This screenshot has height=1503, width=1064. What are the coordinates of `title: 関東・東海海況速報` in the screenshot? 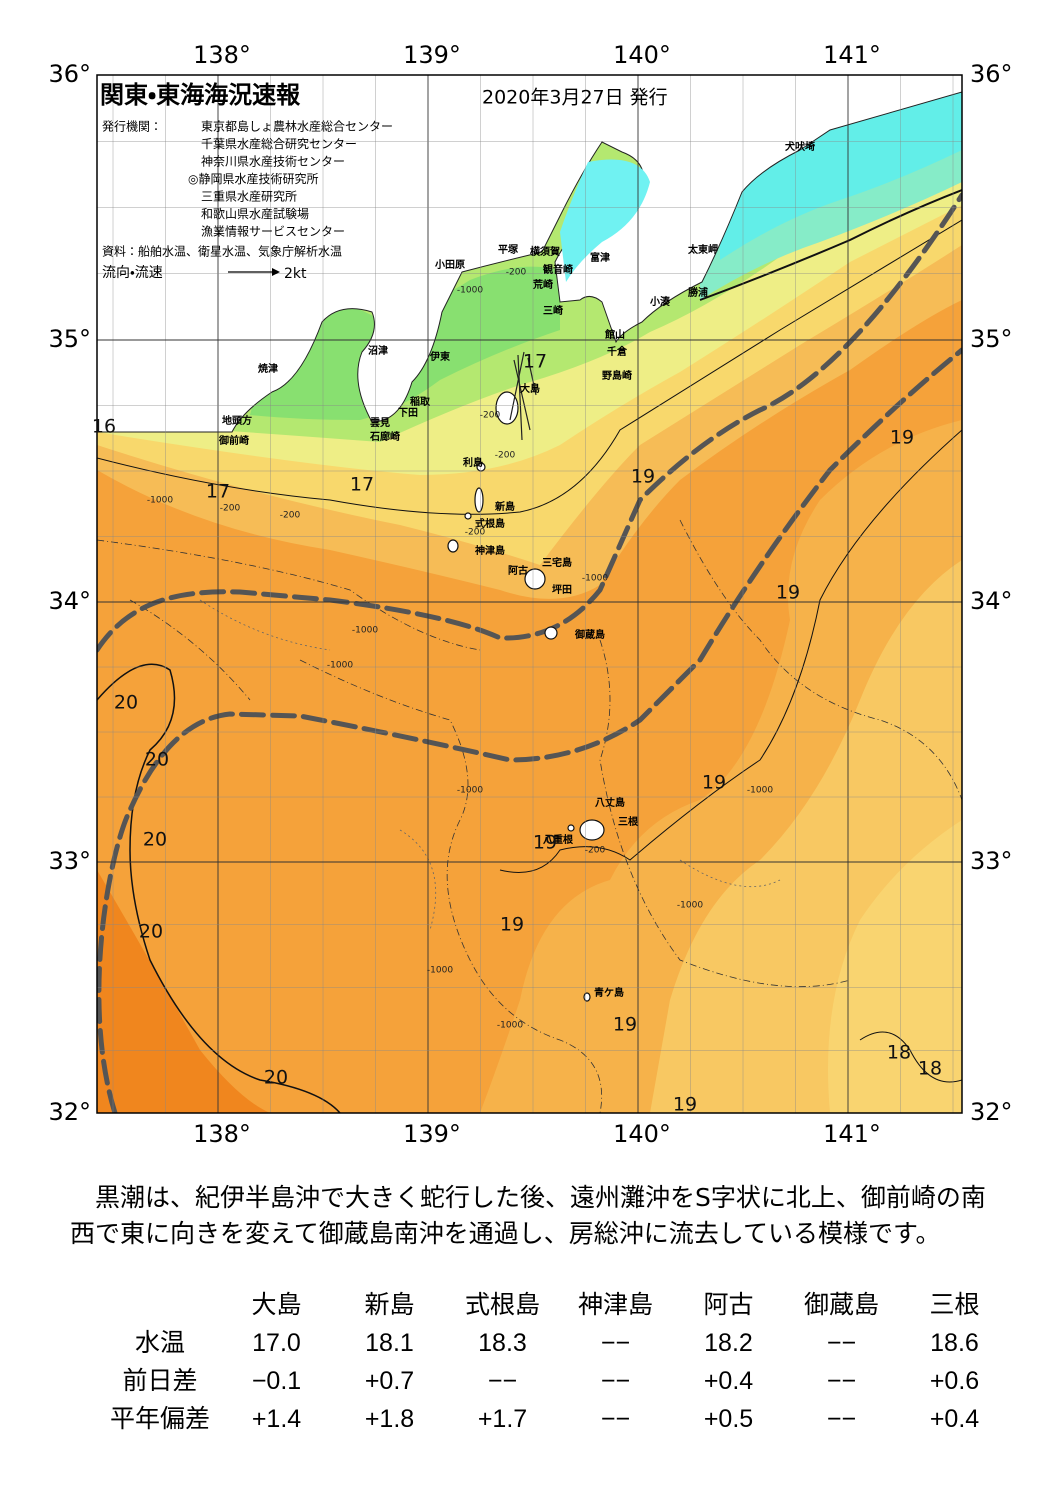 It's located at (200, 95).